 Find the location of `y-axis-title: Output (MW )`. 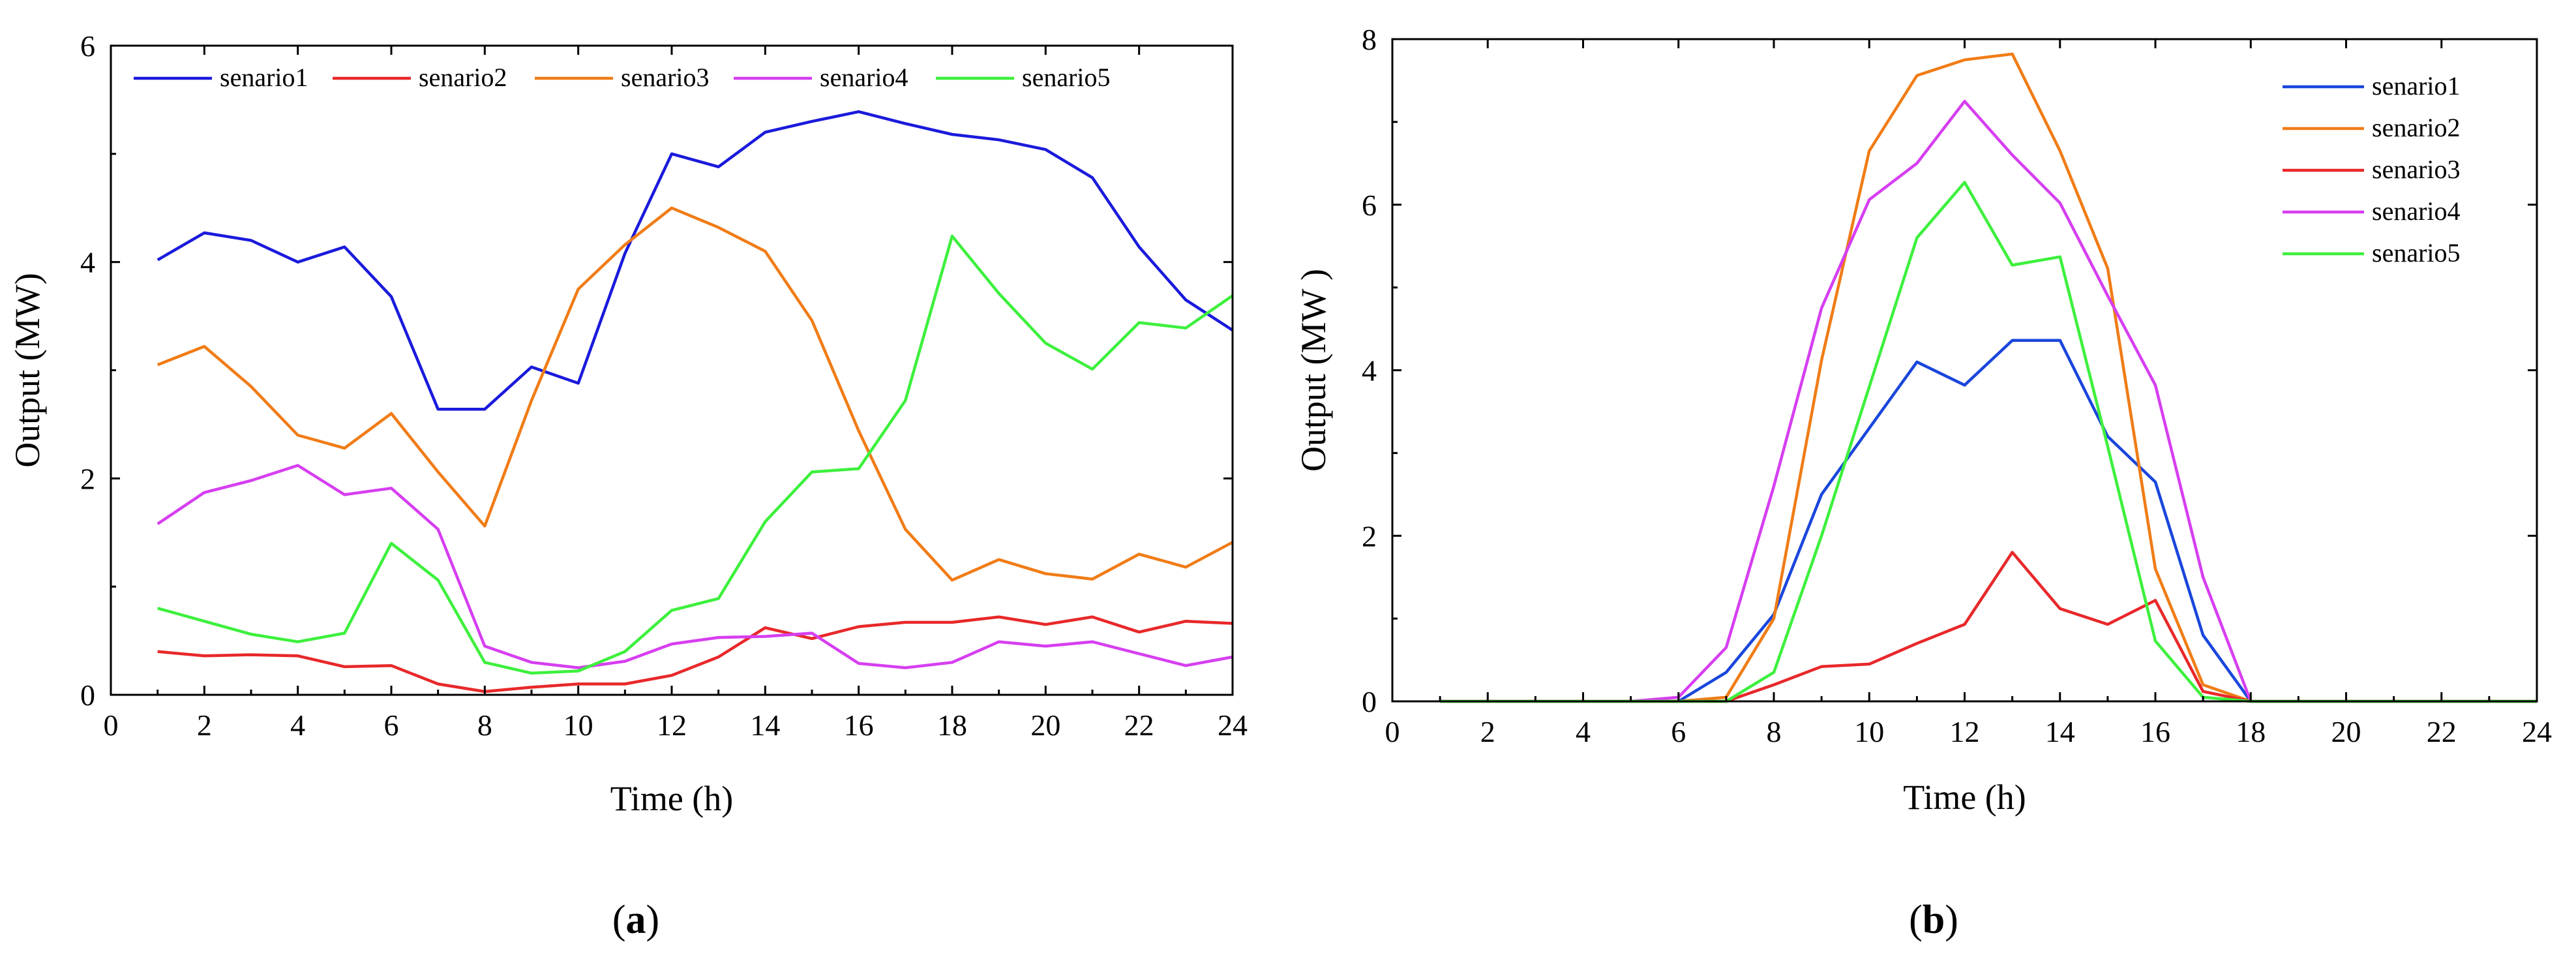

y-axis-title: Output (MW ) is located at coordinates (1313, 370).